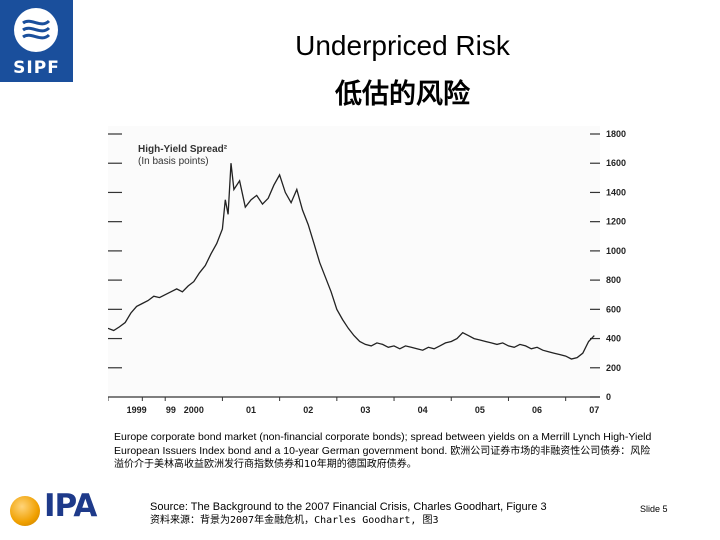 Image resolution: width=720 pixels, height=540 pixels. Describe the element at coordinates (36, 41) in the screenshot. I see `sipf-logo: SIPF` at that location.